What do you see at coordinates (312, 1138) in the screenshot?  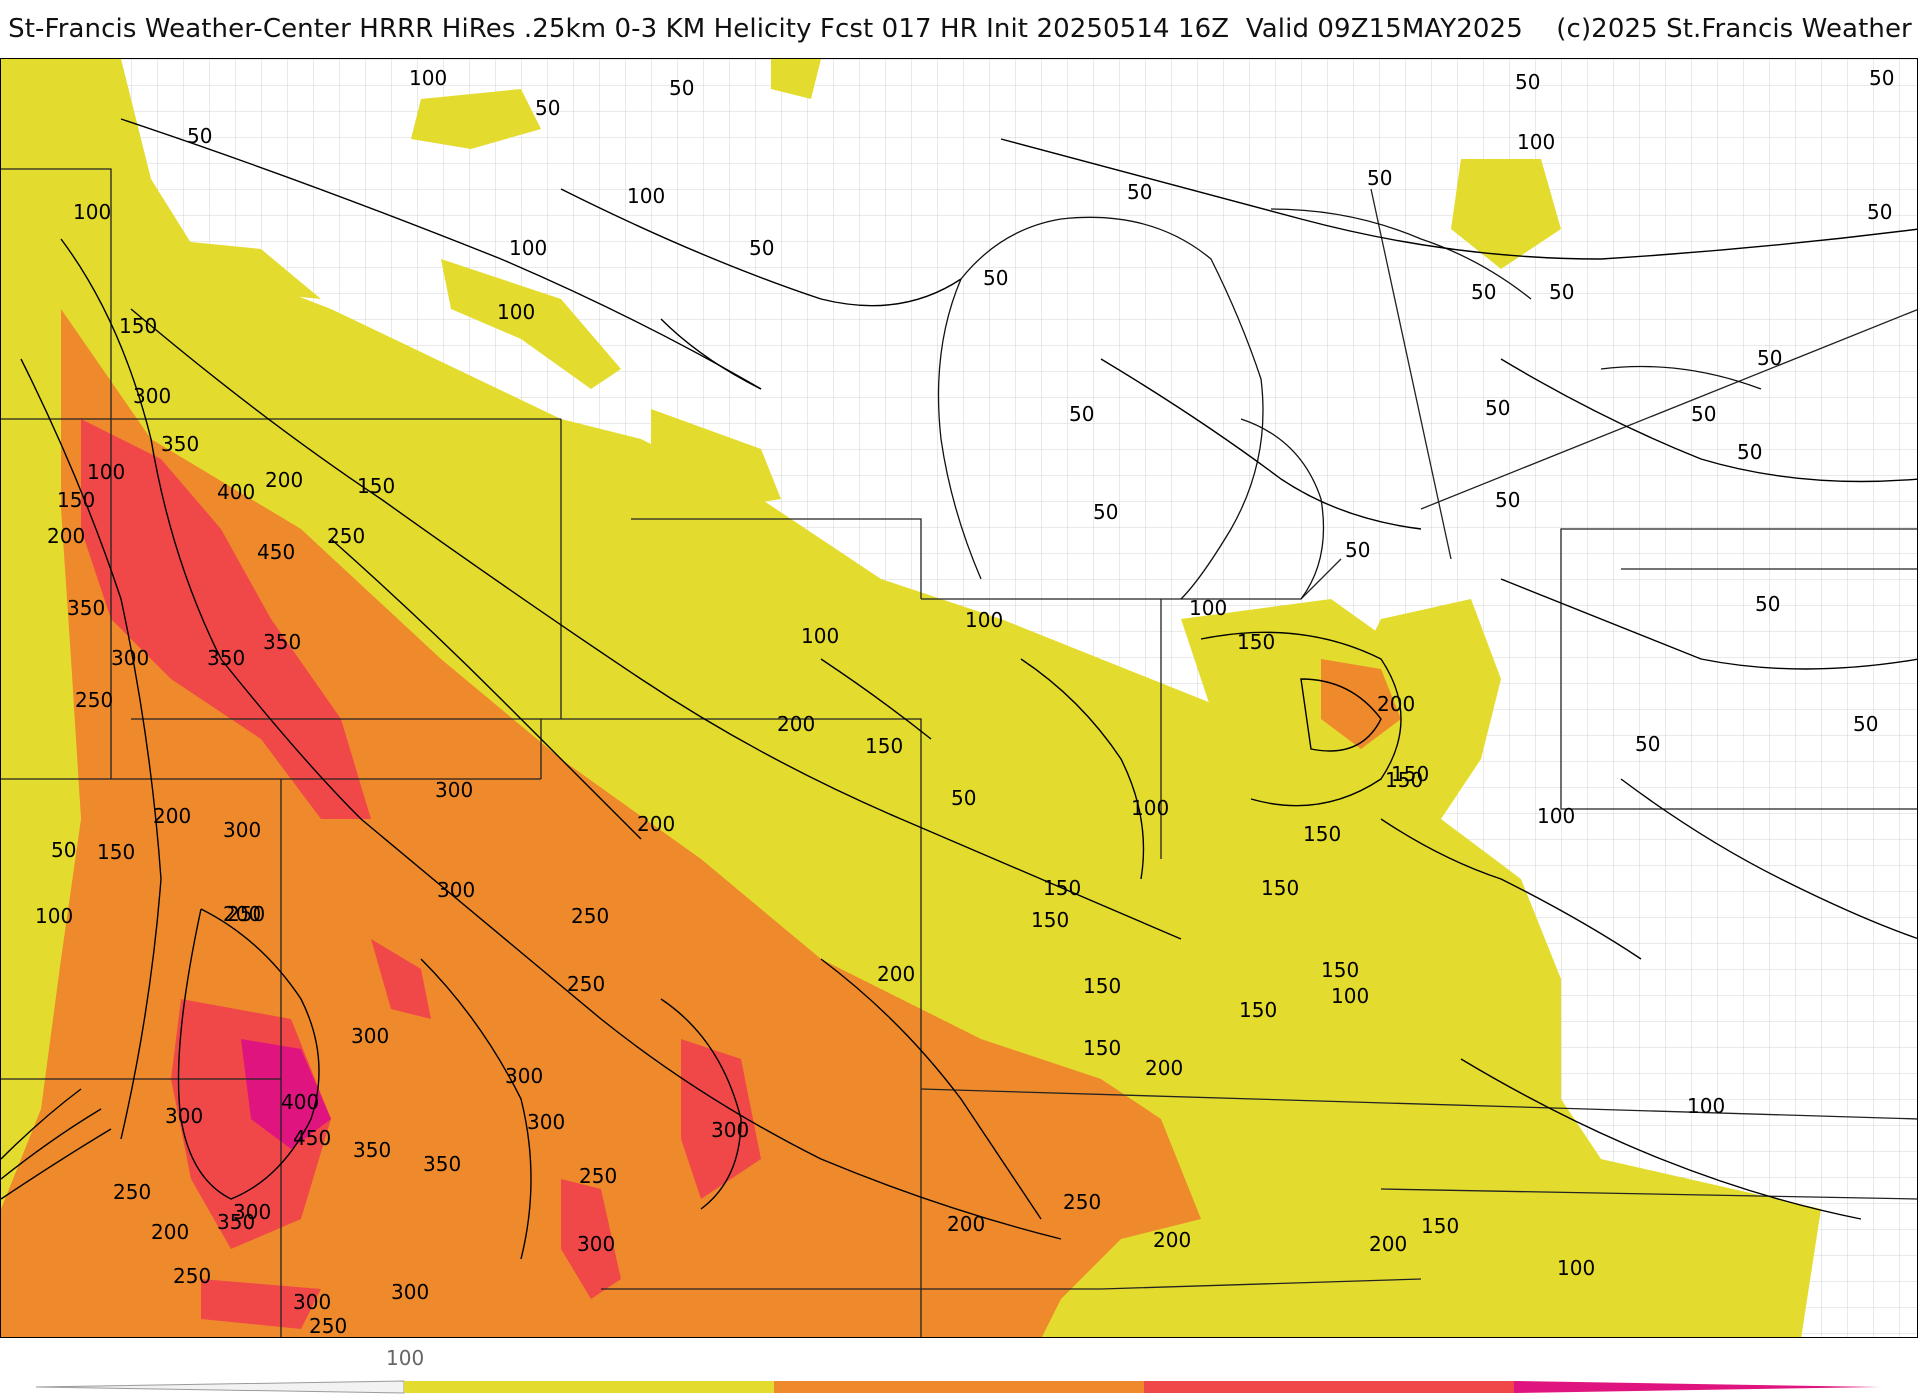 I see `contour-label: 450` at bounding box center [312, 1138].